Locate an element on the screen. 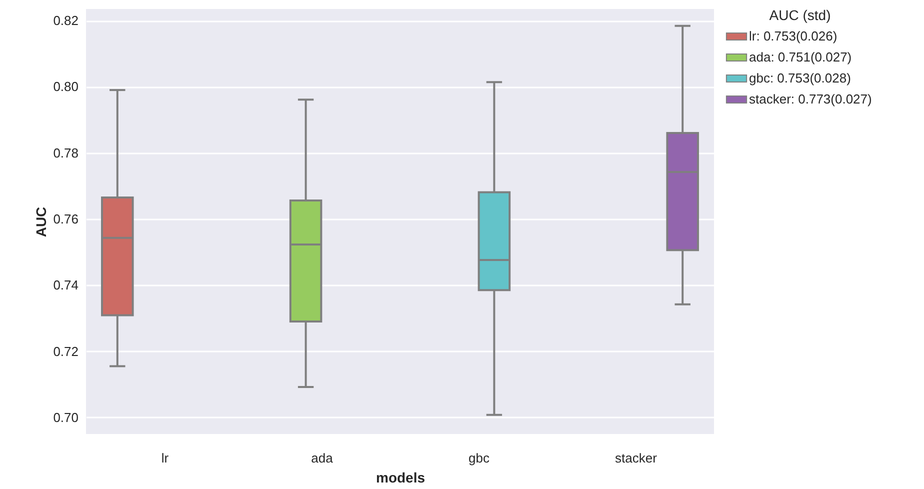 The width and height of the screenshot is (924, 489). x-tick-label: gbc is located at coordinates (479, 458).